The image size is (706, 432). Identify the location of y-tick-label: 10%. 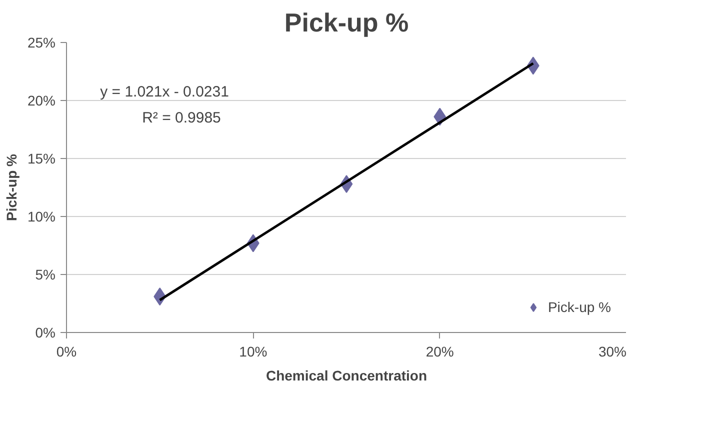
(41, 216).